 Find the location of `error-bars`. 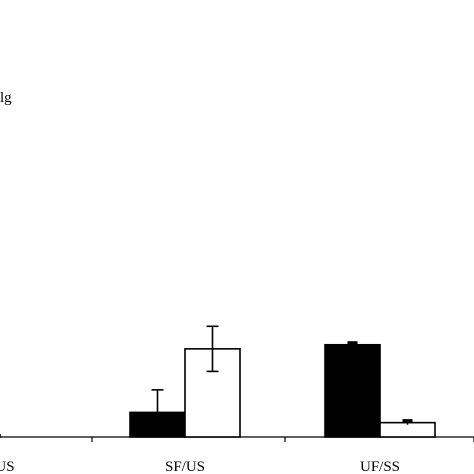

error-bars is located at coordinates (282, 375).